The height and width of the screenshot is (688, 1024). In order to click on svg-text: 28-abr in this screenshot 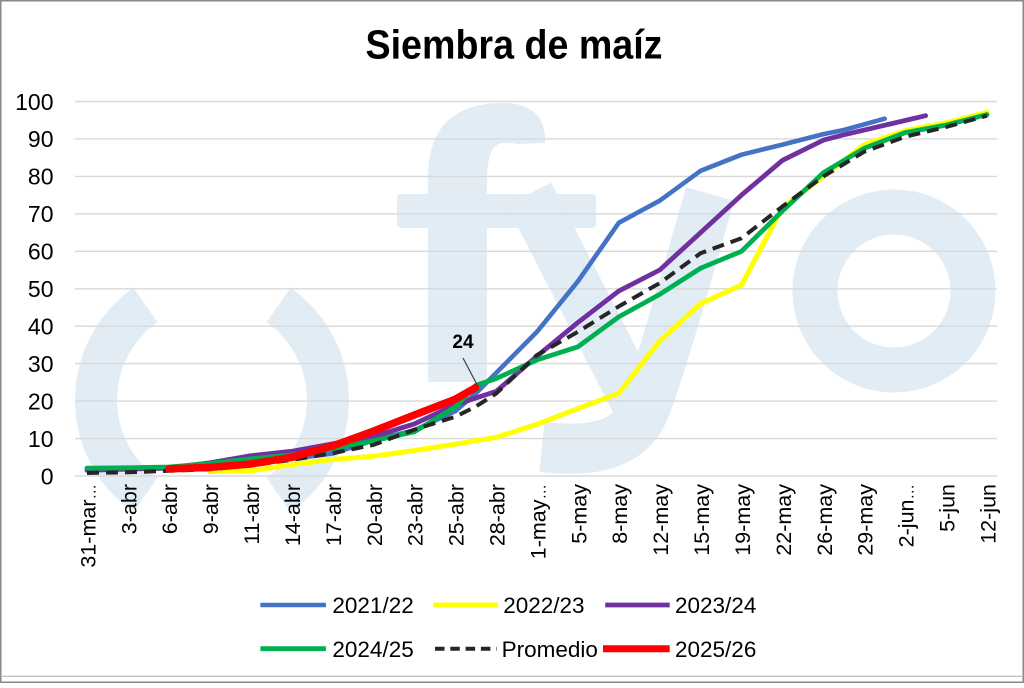, I will do `click(498, 515)`.